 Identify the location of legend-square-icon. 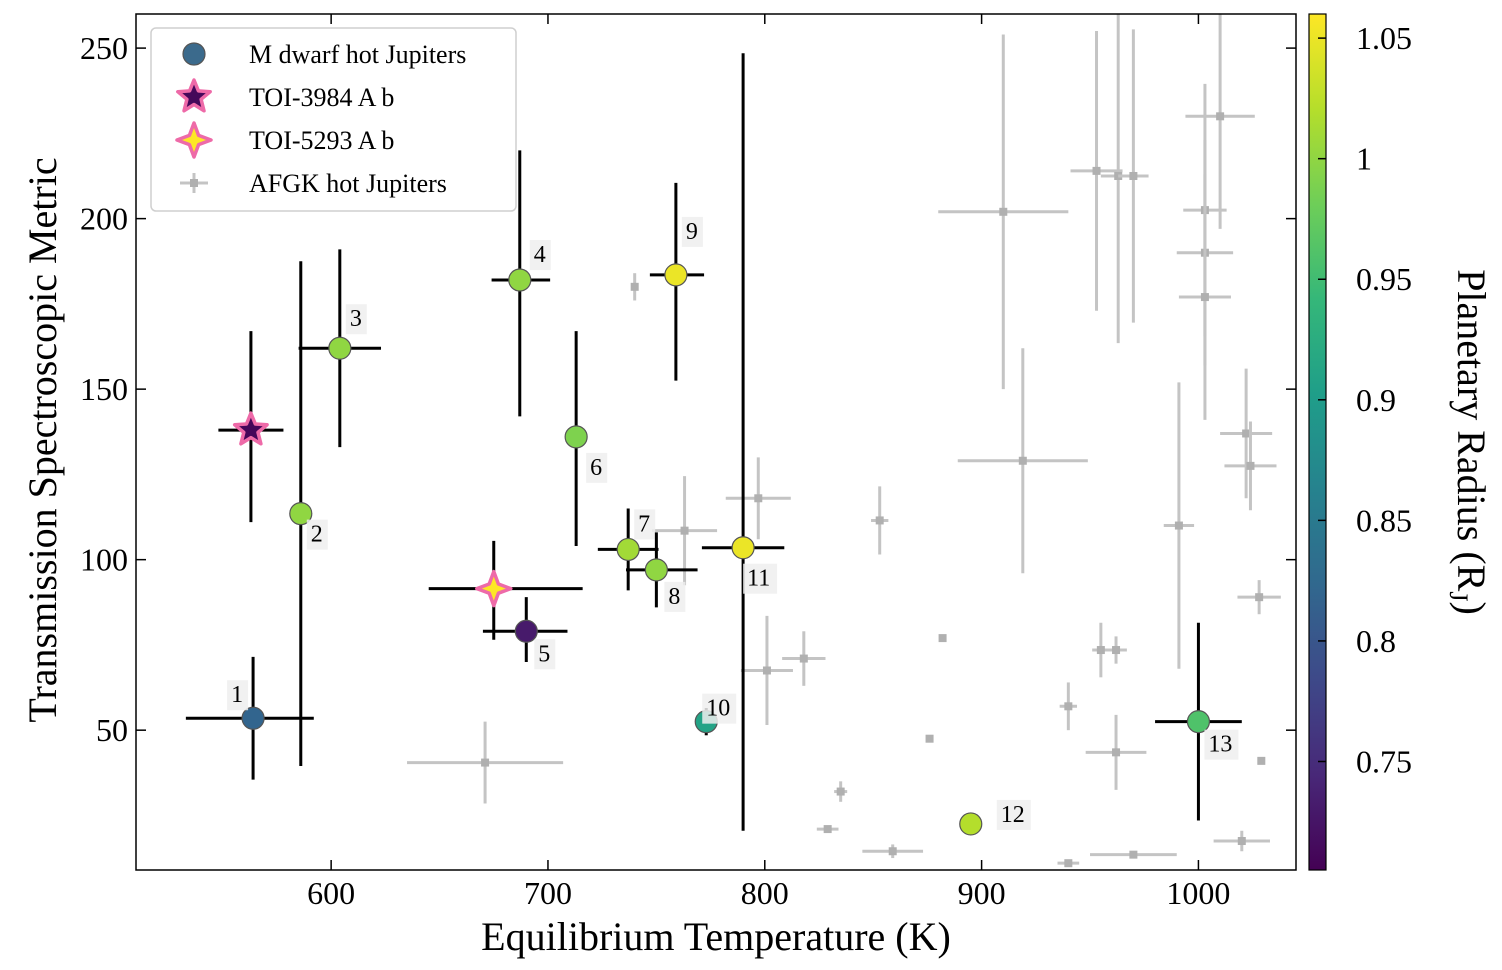
(194, 183).